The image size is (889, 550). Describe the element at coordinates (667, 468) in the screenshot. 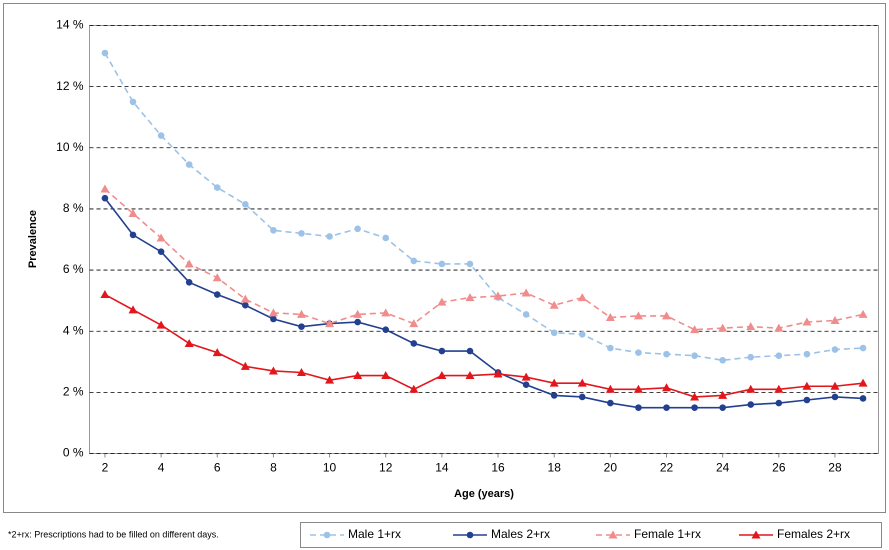

I see `x-tick-label: 22` at that location.